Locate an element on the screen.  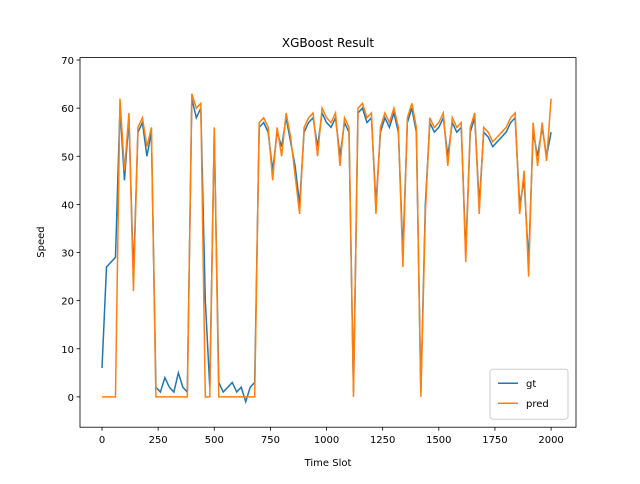
y-tick-label: 0 is located at coordinates (71, 398).